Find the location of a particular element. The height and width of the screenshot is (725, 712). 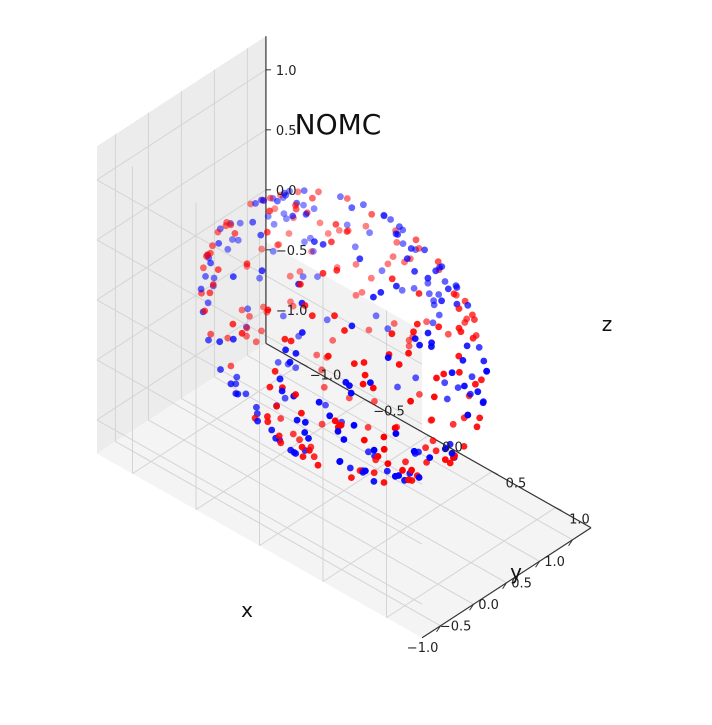

y-tick-label: 0.5 is located at coordinates (516, 484).